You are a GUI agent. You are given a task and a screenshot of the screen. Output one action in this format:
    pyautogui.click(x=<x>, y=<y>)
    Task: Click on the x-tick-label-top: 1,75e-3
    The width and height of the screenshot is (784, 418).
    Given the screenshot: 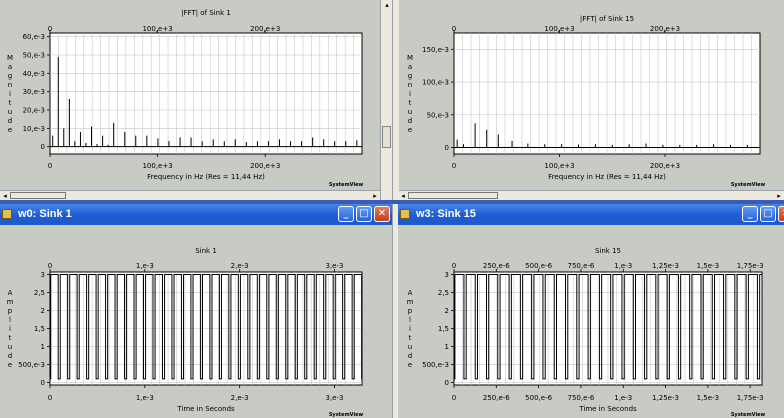 What is the action you would take?
    pyautogui.click(x=750, y=266)
    